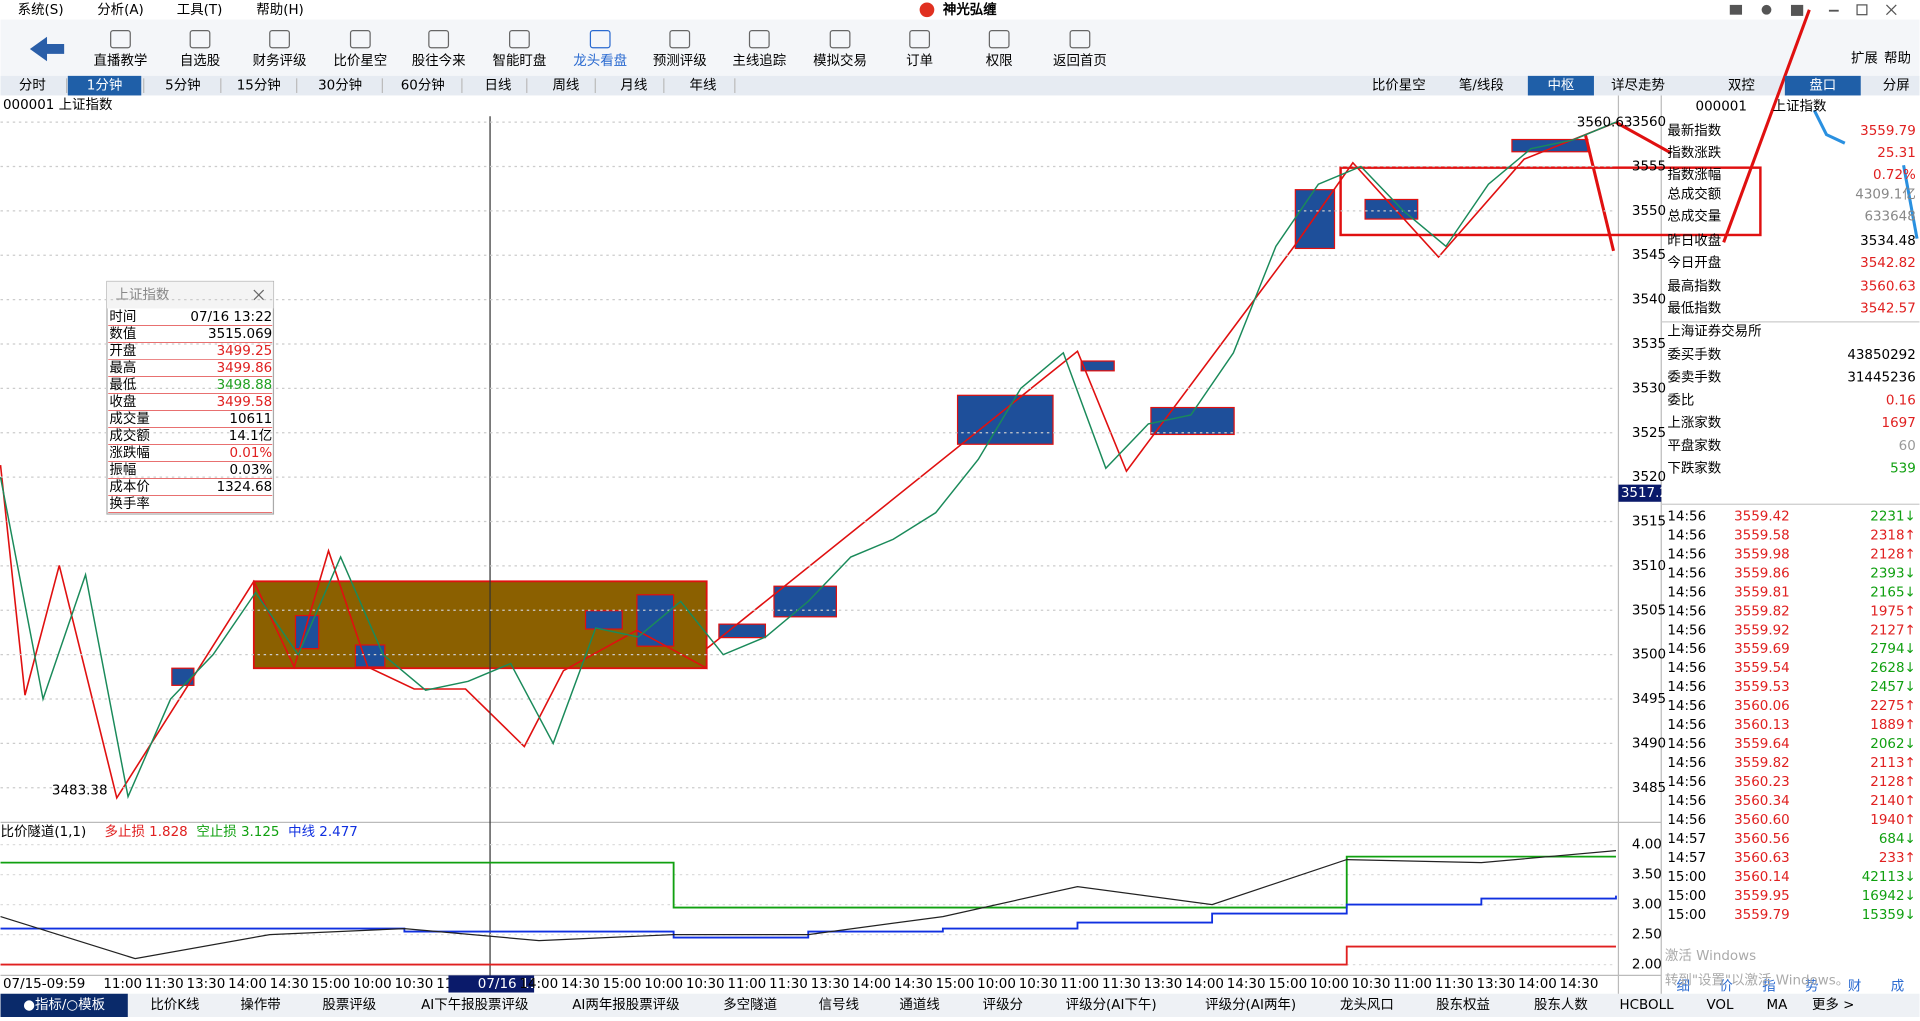  I want to click on indicator-tab: 股票评级, so click(349, 1005).